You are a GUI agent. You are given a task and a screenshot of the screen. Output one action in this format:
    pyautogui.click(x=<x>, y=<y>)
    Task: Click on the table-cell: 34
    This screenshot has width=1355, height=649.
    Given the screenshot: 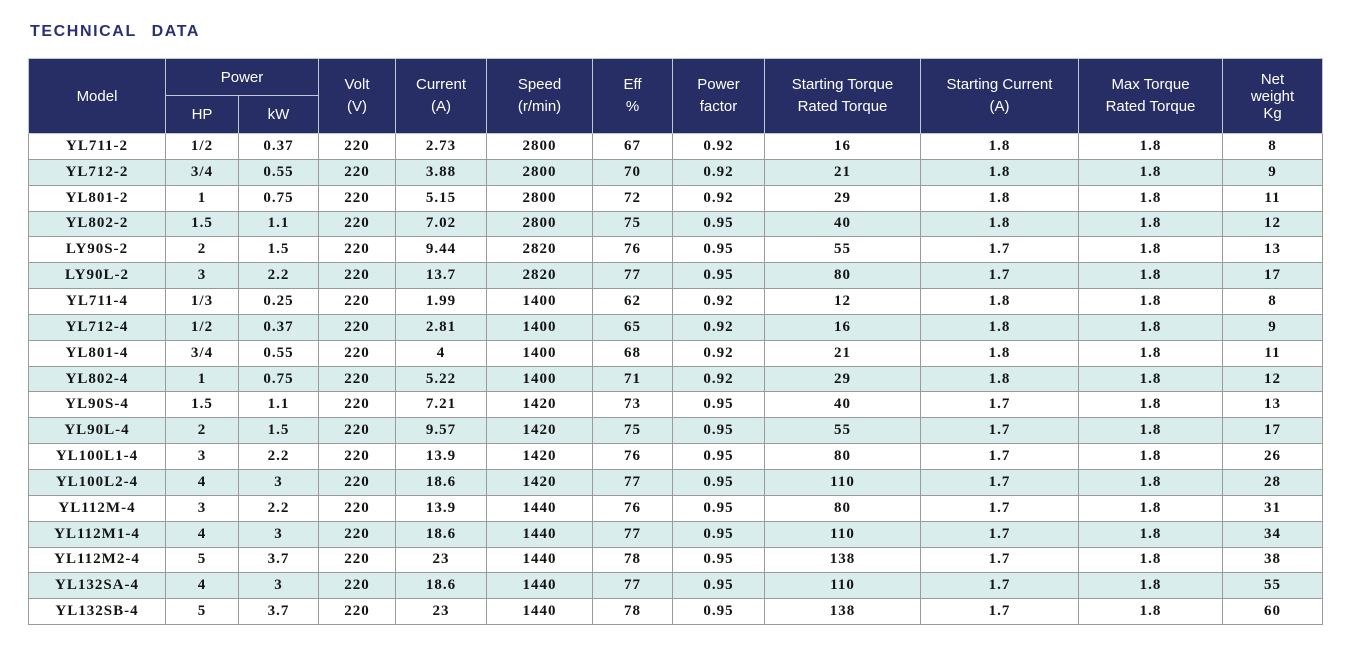 What is the action you would take?
    pyautogui.click(x=1272, y=534)
    